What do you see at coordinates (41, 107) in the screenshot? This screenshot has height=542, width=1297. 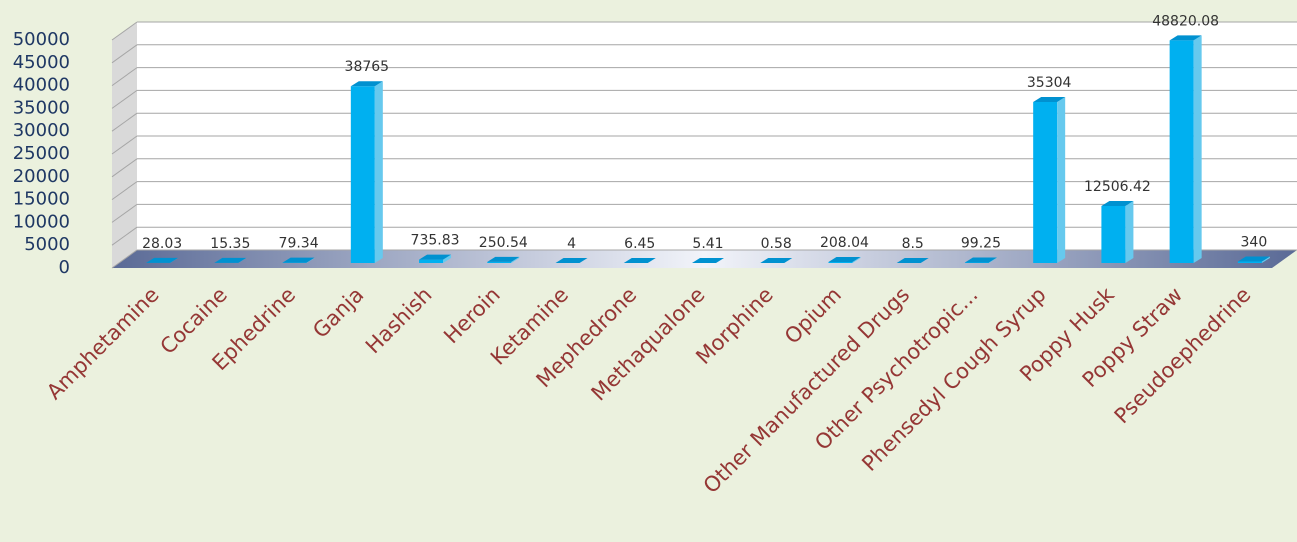 I see `y-tick-label: 35000` at bounding box center [41, 107].